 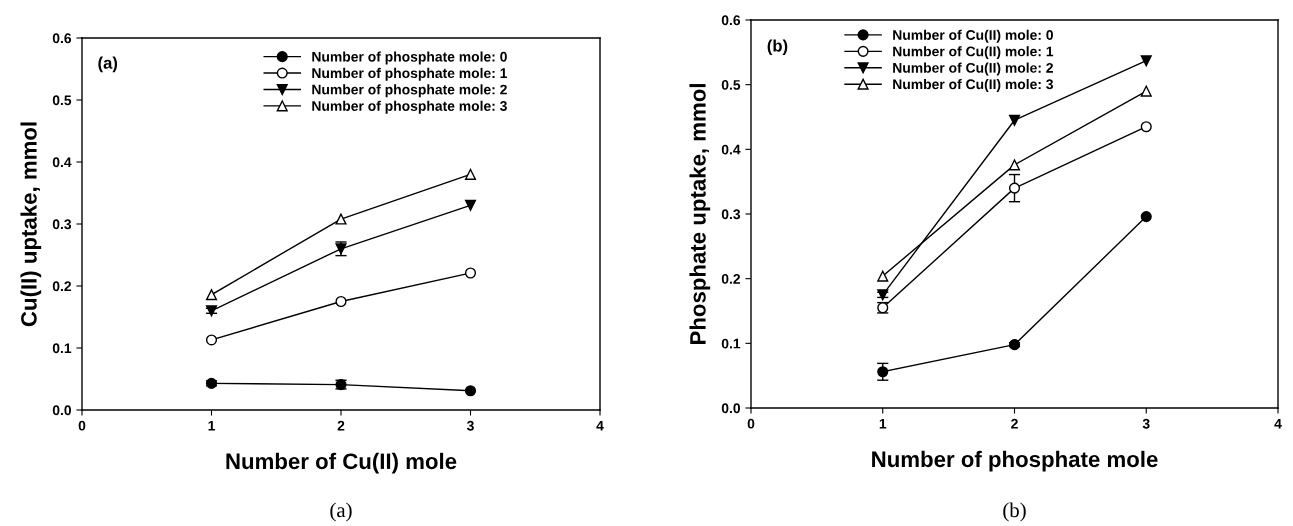 I want to click on legend-label: Number of phosphate mole: 2, so click(x=409, y=91).